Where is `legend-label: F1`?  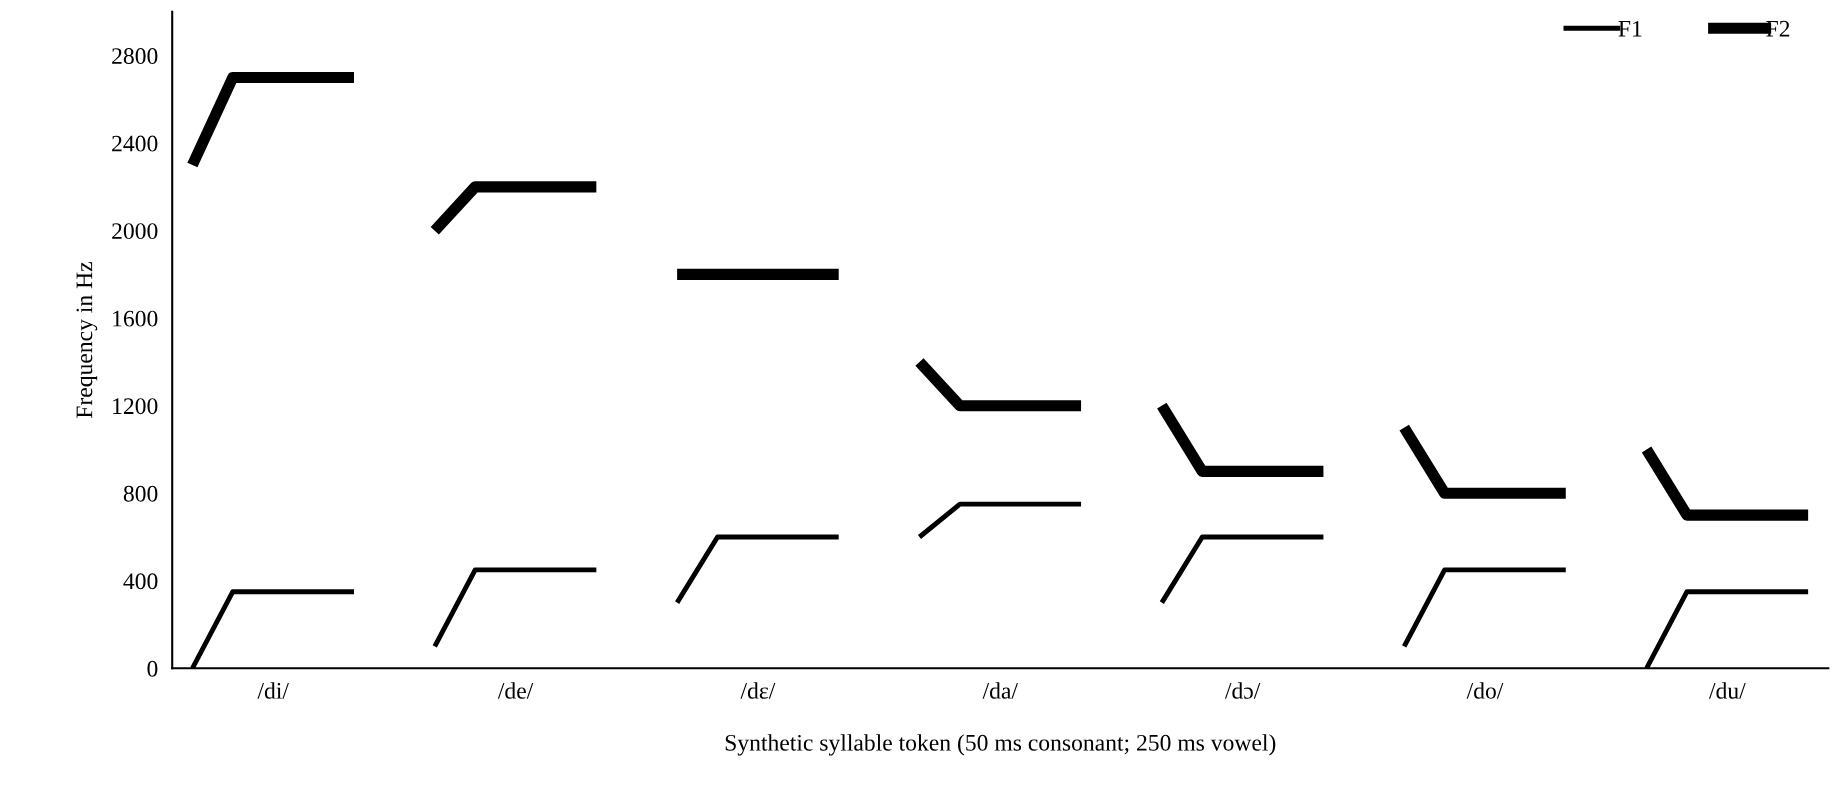 legend-label: F1 is located at coordinates (1630, 28).